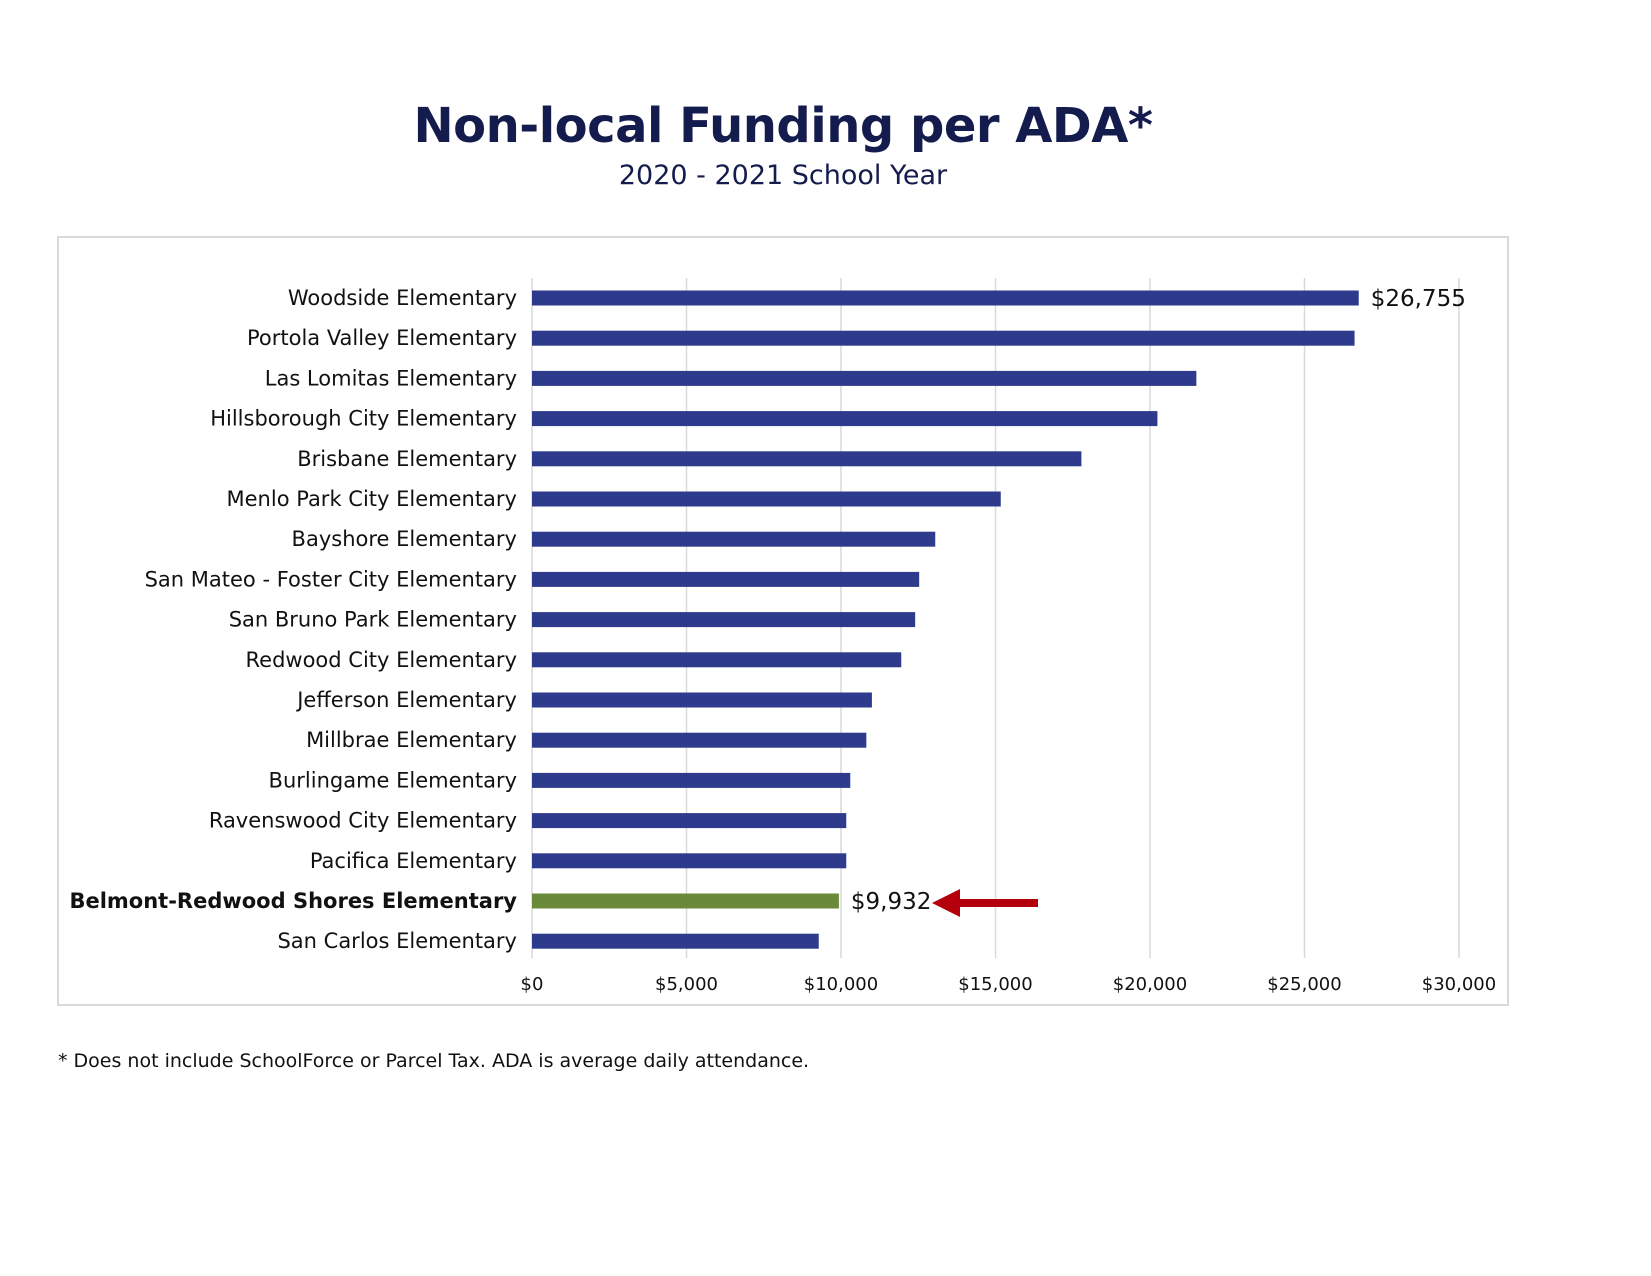 This screenshot has width=1651, height=1276. Describe the element at coordinates (381, 660) in the screenshot. I see `category-label: Redwood City Elementary` at that location.